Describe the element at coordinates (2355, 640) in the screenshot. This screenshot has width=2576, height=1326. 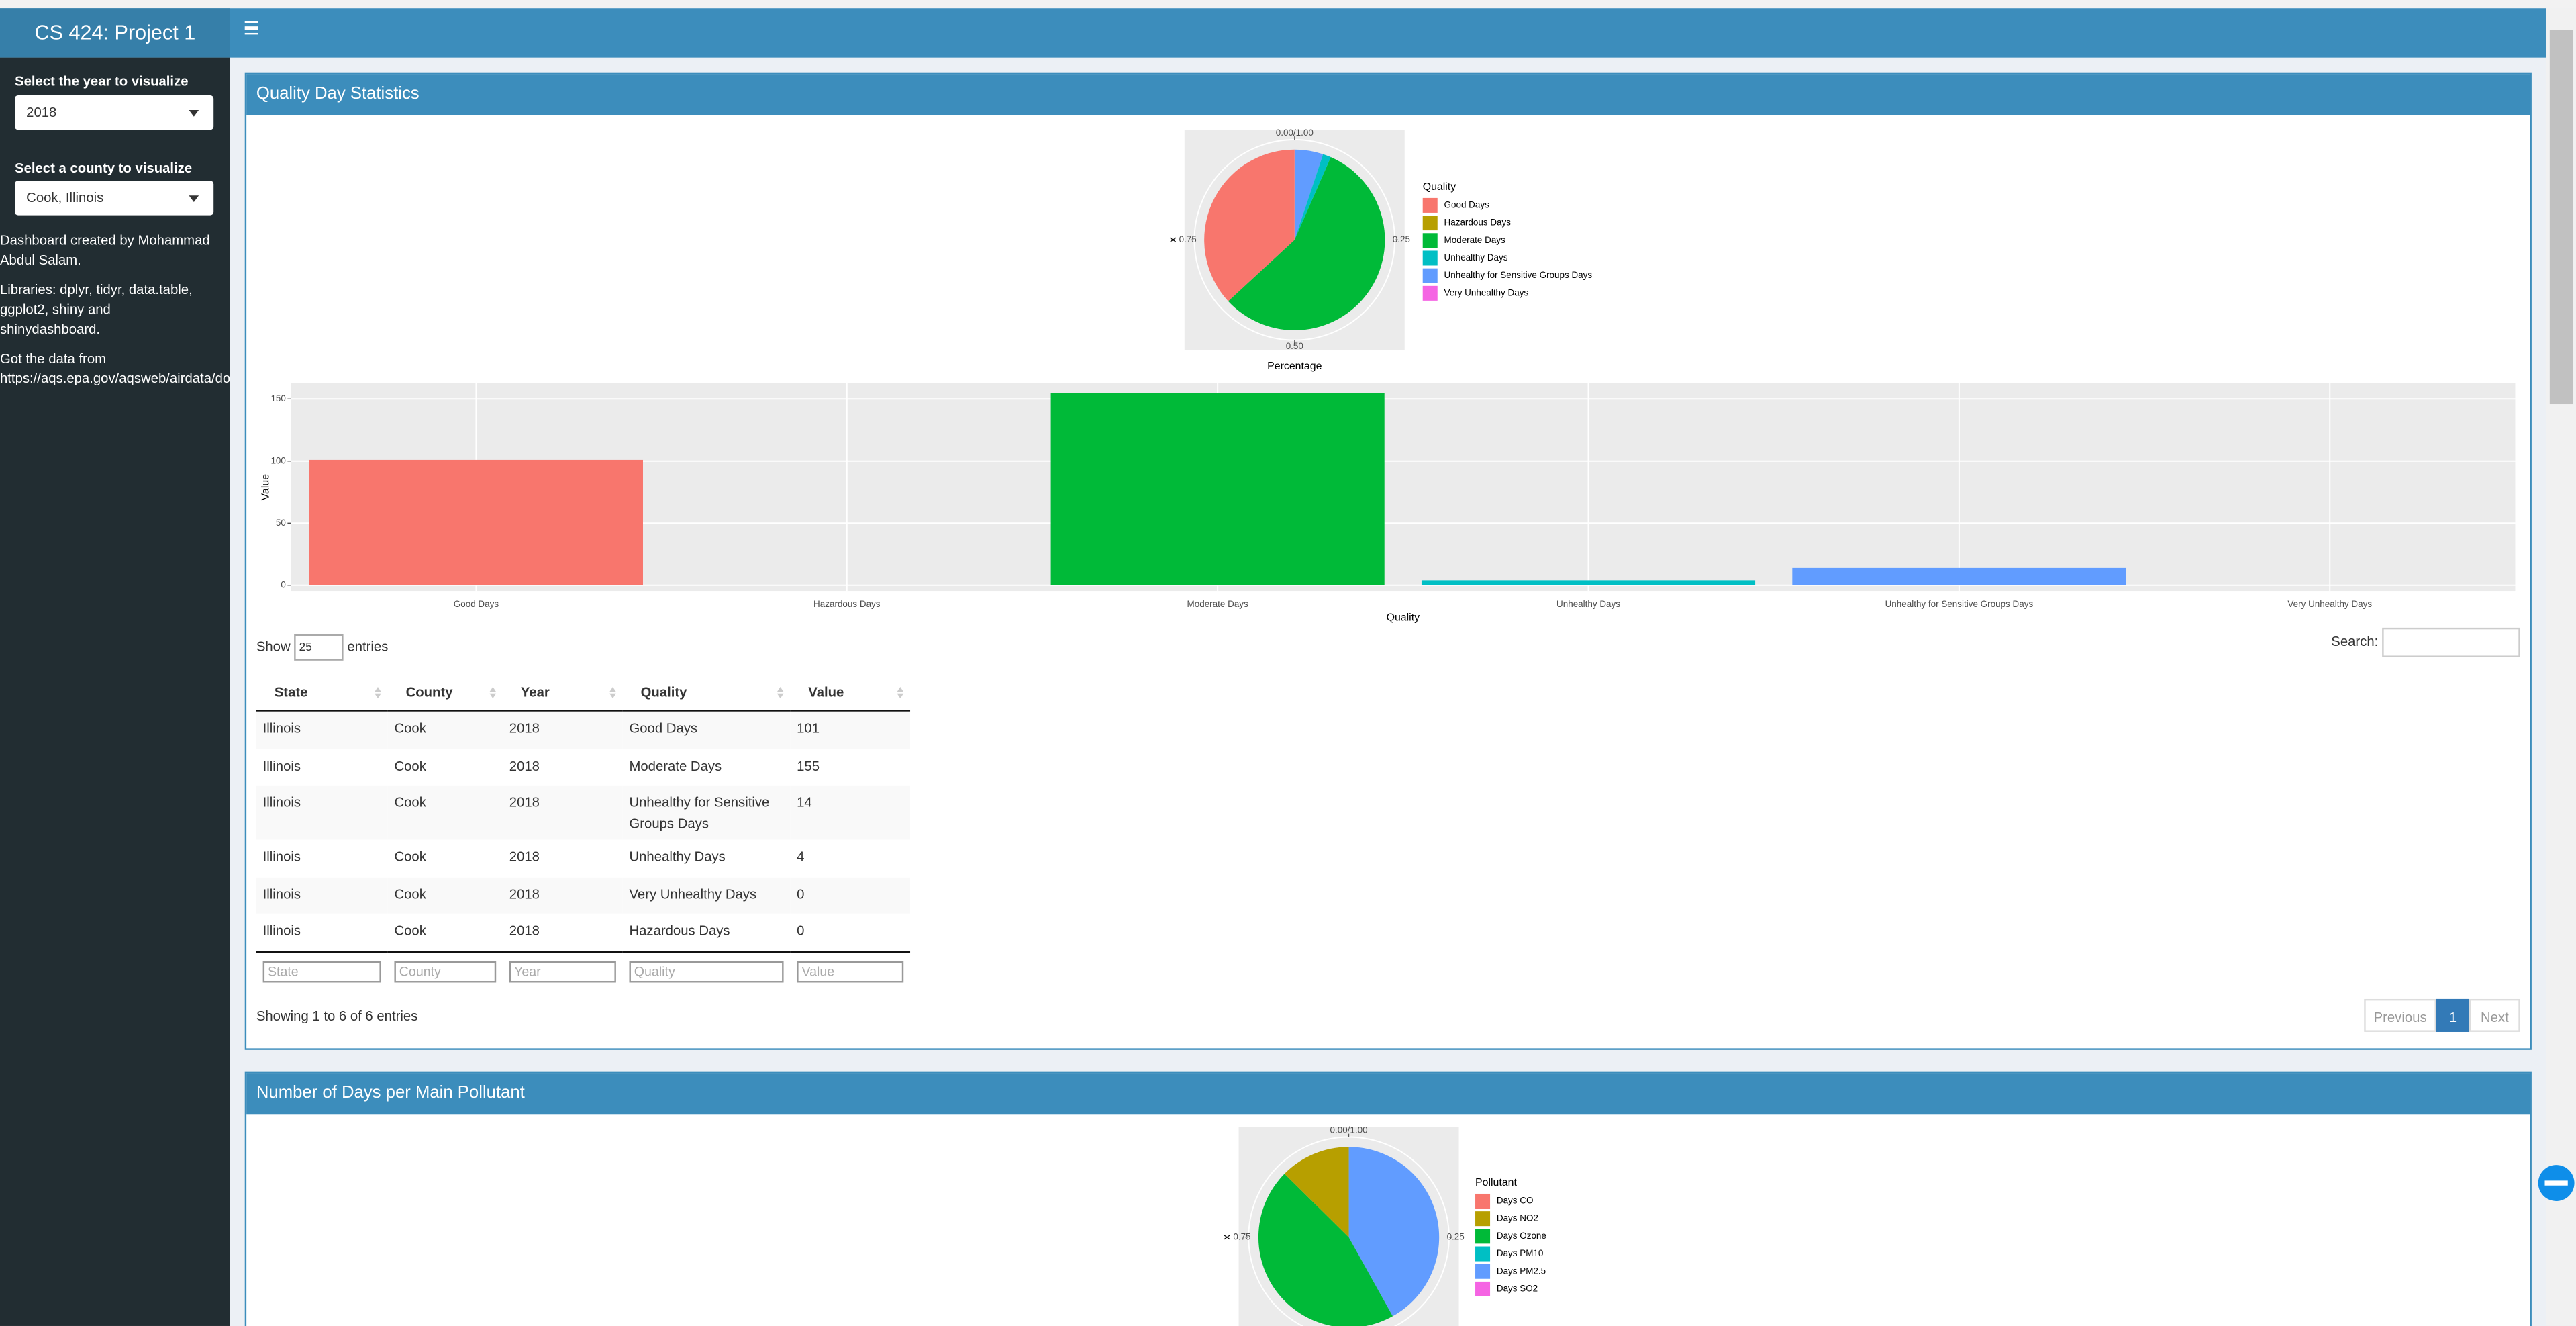
I see `search-label: Search:` at that location.